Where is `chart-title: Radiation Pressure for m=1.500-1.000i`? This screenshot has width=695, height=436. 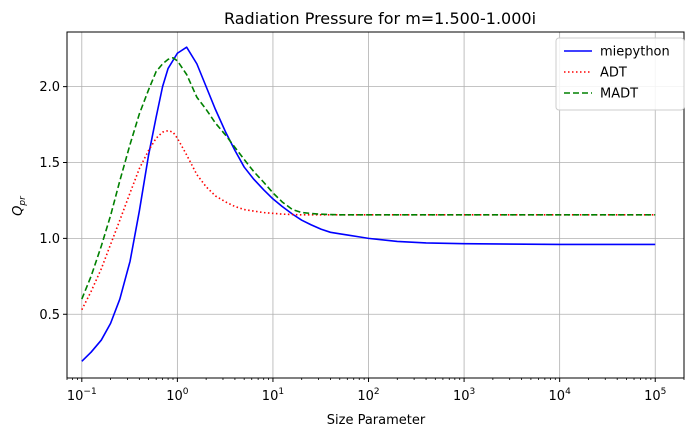
chart-title: Radiation Pressure for m=1.500-1.000i is located at coordinates (380, 18).